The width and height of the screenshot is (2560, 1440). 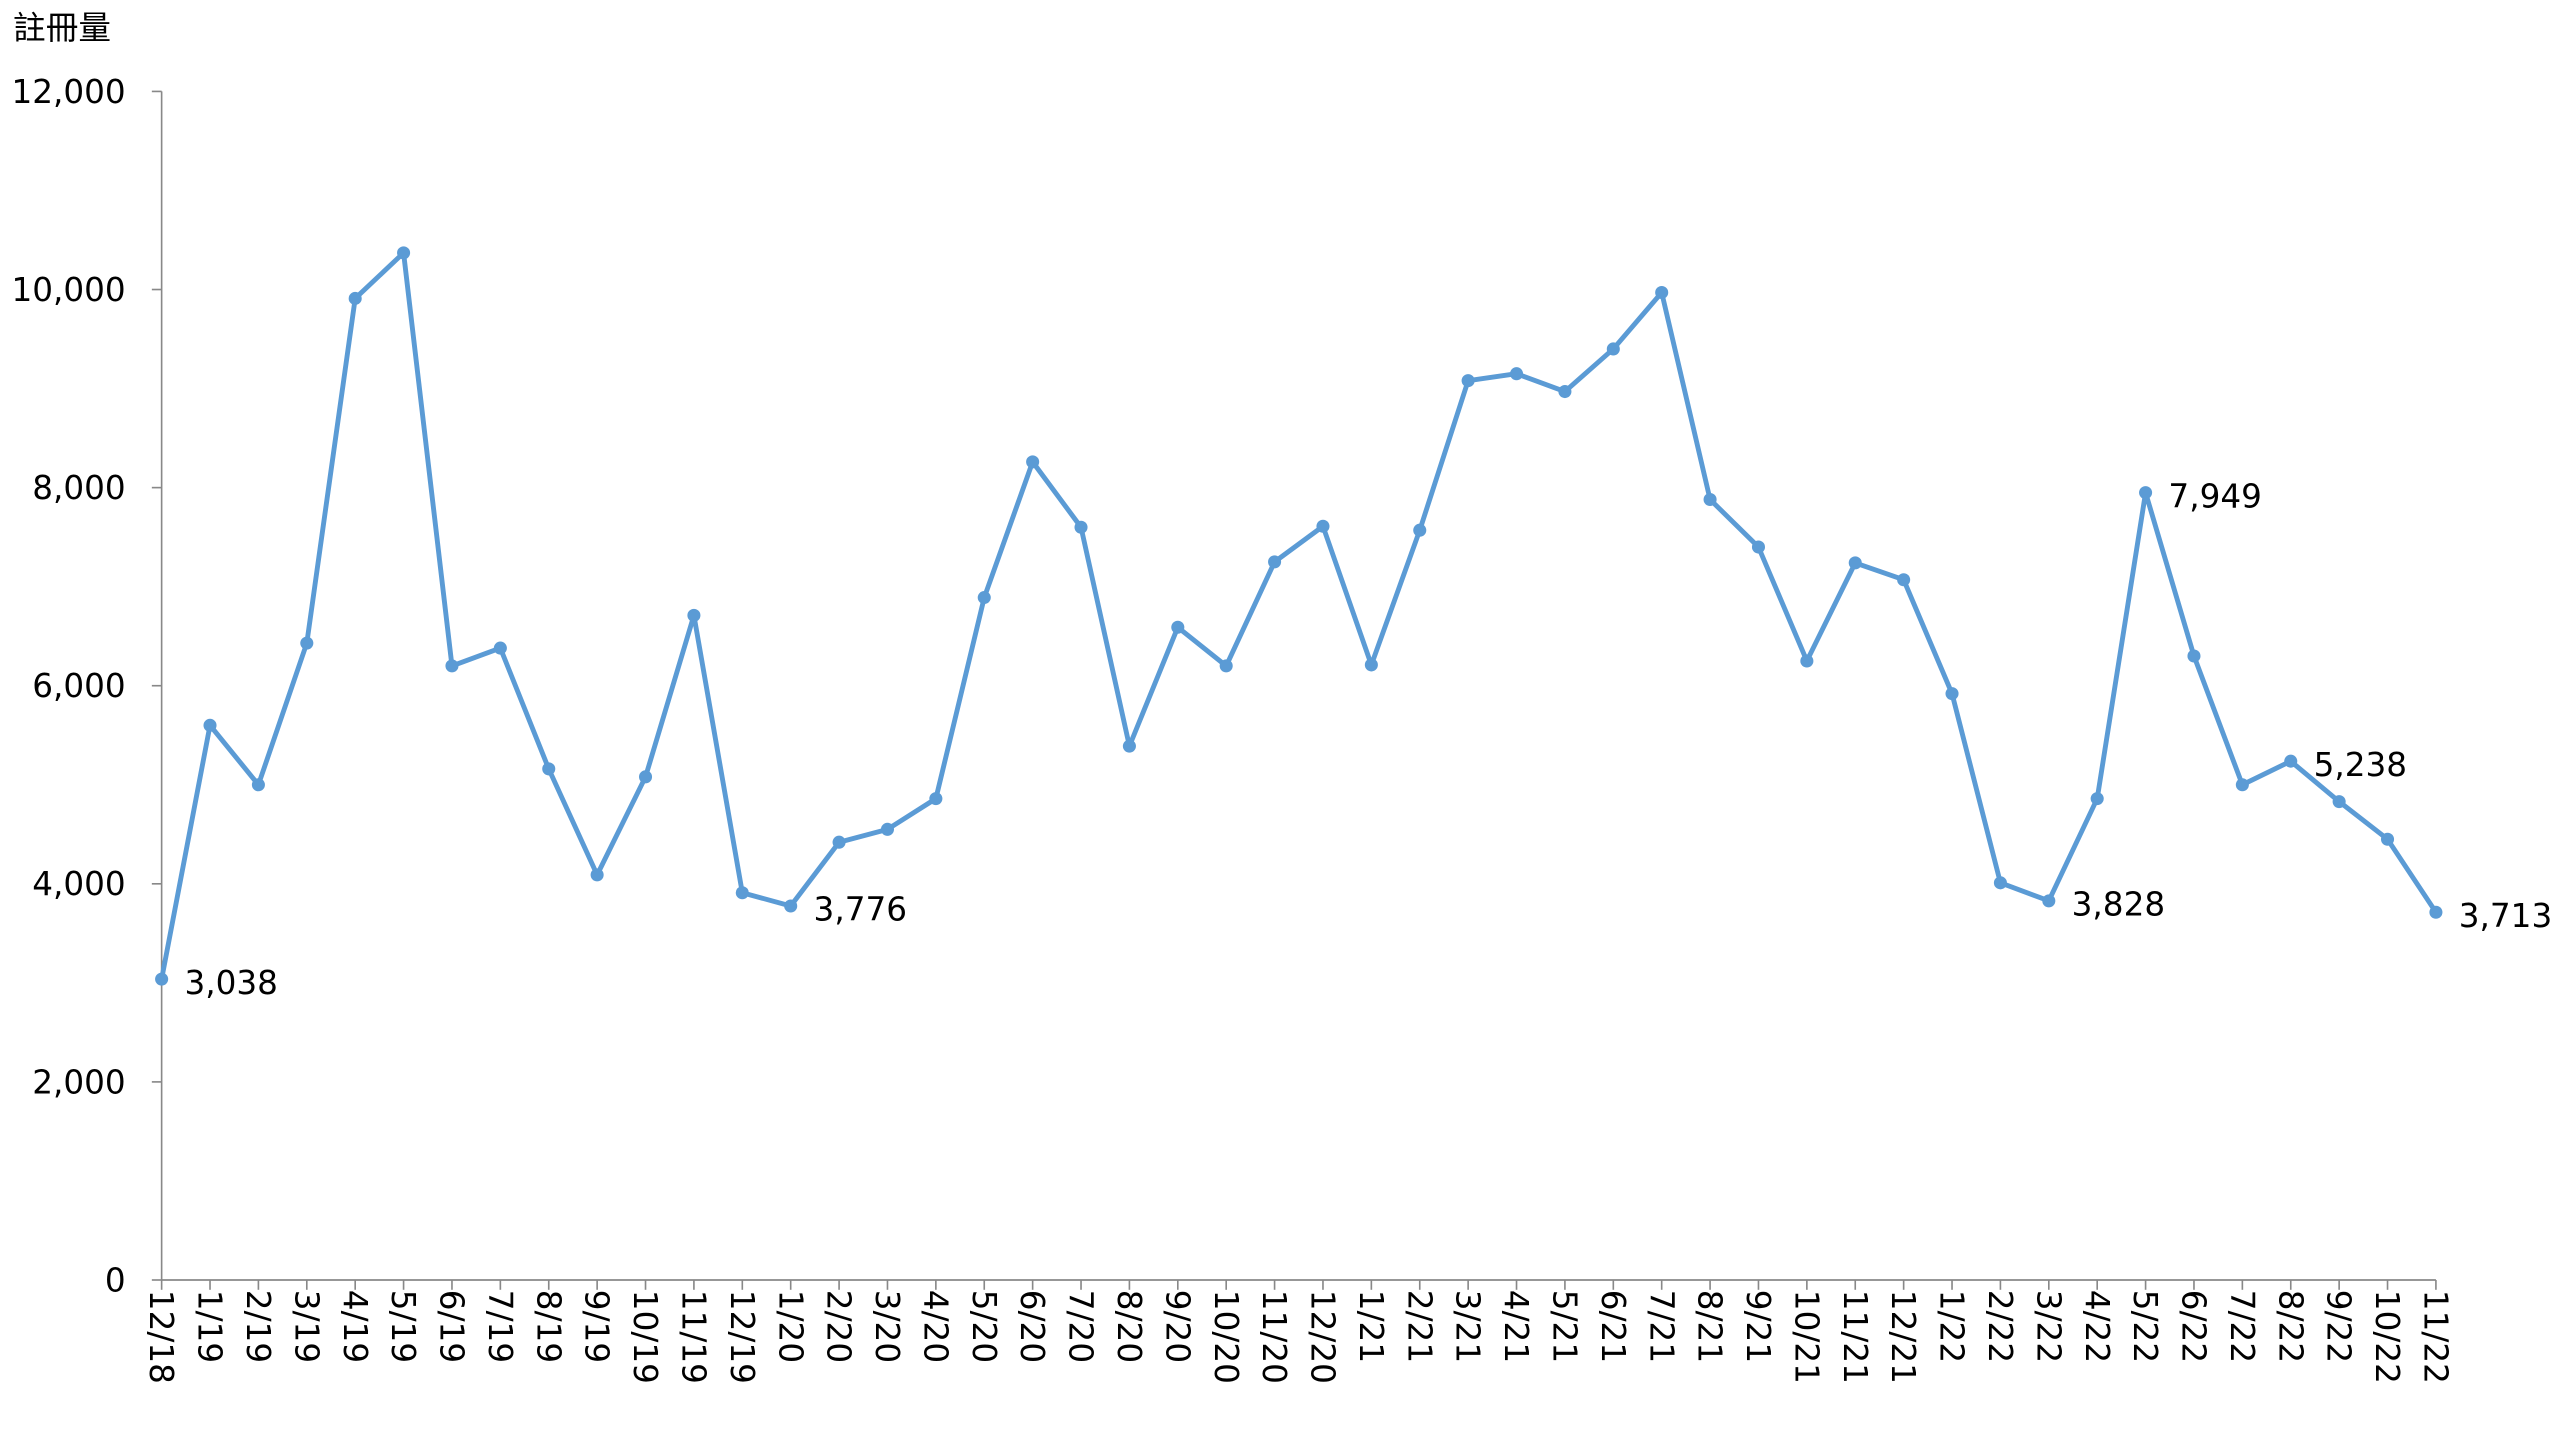 I want to click on x-tick-label: 8/20, so click(x=1129, y=1326).